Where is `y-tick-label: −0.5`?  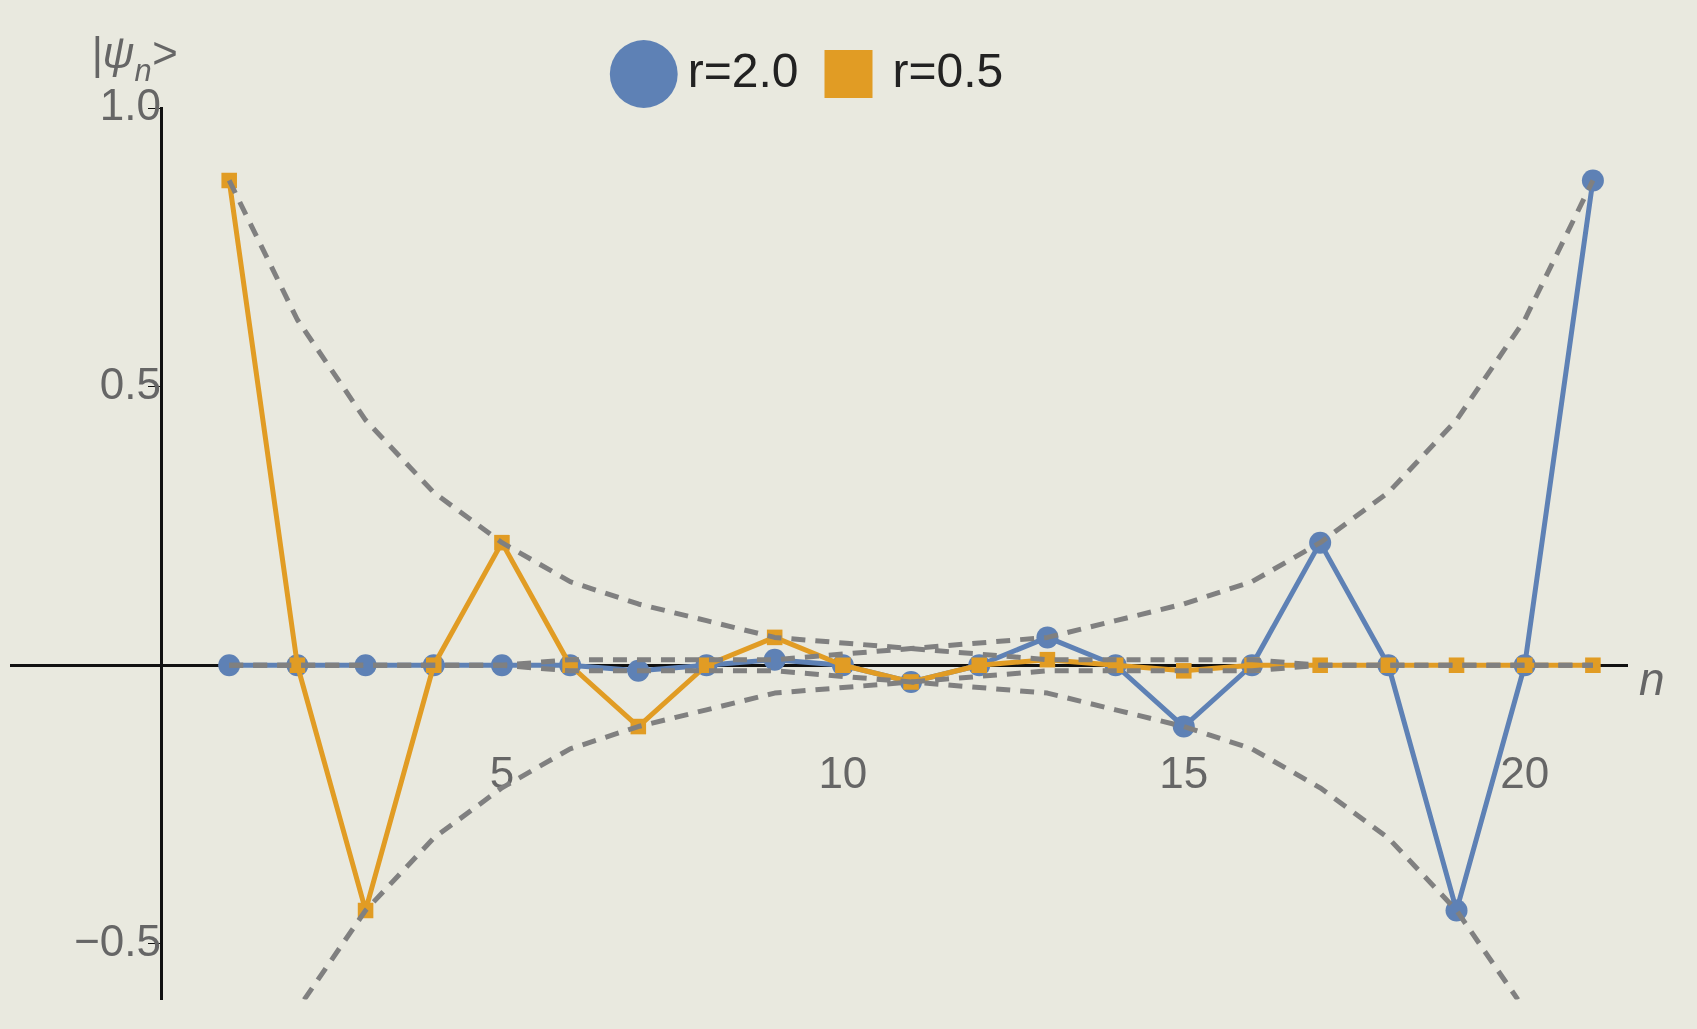 y-tick-label: −0.5 is located at coordinates (118, 941).